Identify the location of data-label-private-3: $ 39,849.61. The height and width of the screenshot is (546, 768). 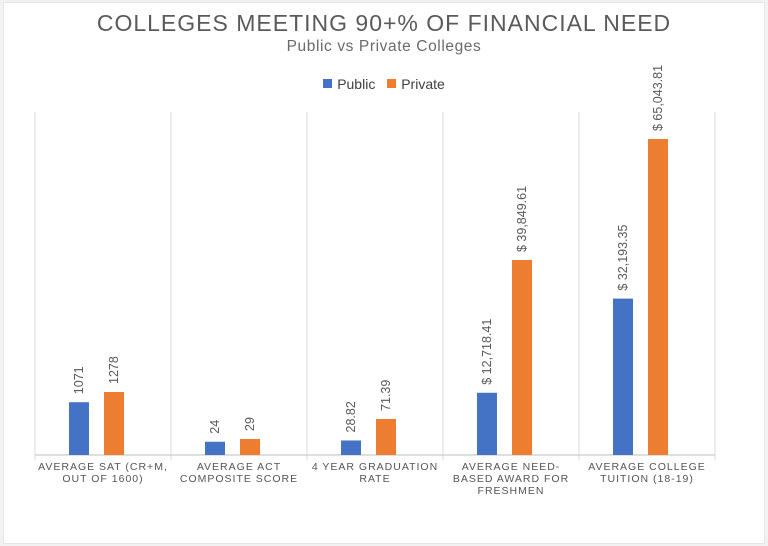
(522, 219).